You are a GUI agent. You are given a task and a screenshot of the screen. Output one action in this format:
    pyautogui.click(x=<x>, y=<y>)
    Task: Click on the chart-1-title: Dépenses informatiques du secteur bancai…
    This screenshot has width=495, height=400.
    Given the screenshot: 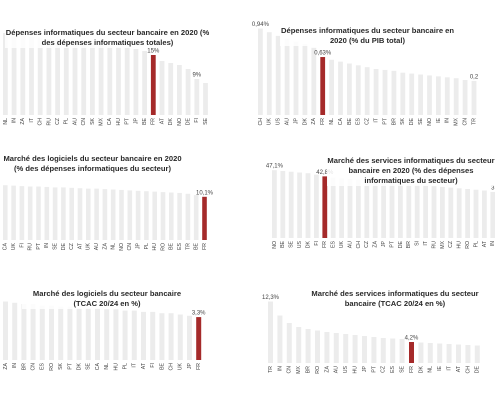 What is the action you would take?
    pyautogui.click(x=107, y=38)
    